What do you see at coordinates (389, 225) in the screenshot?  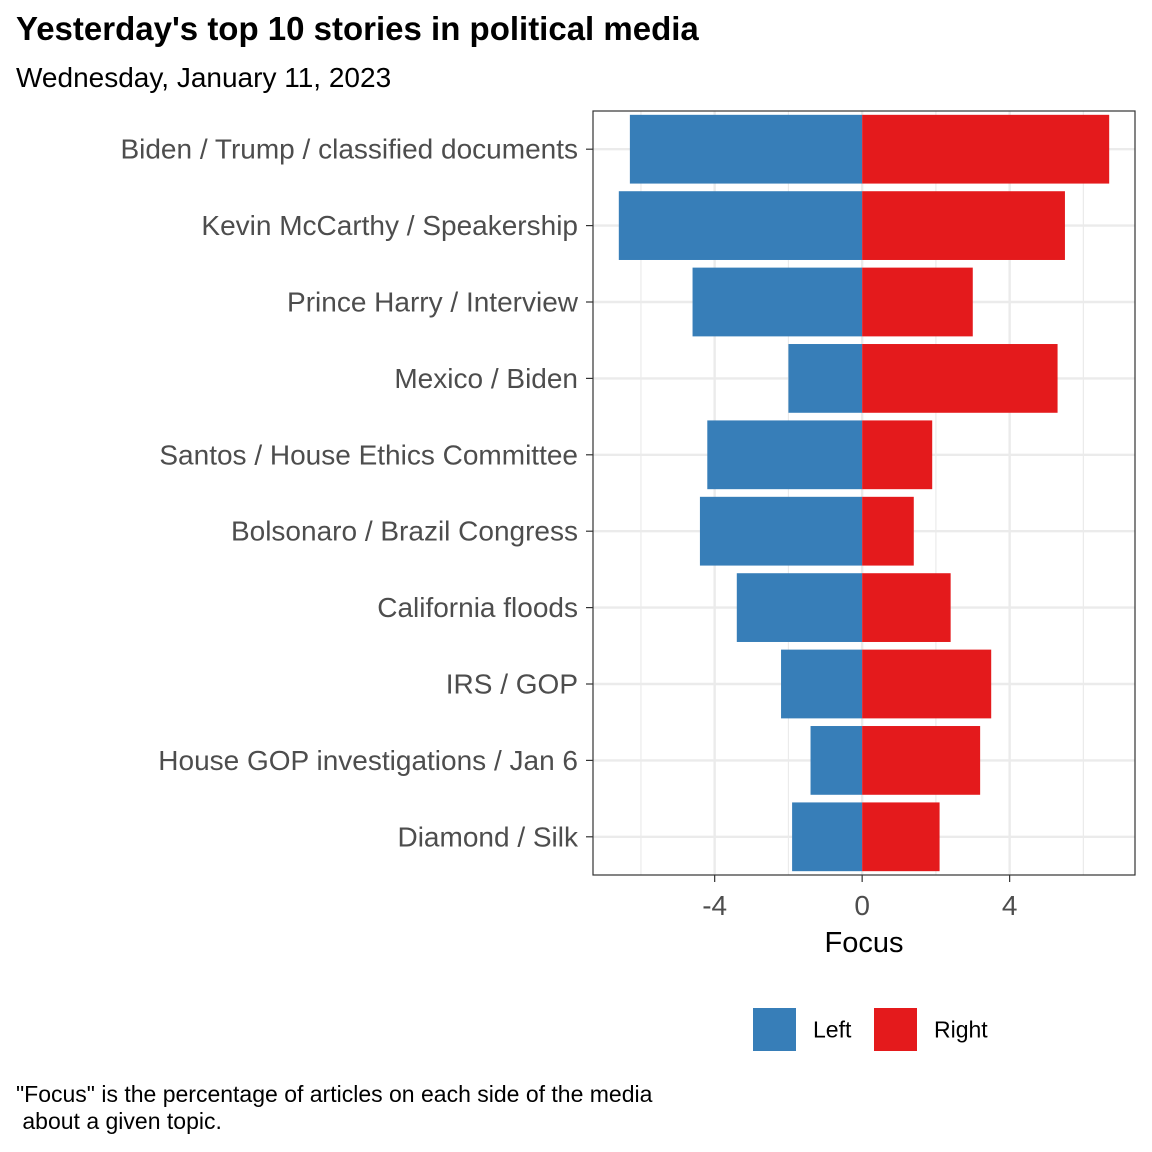 I see `y-tick-label: Kevin McCarthy / Speakership` at bounding box center [389, 225].